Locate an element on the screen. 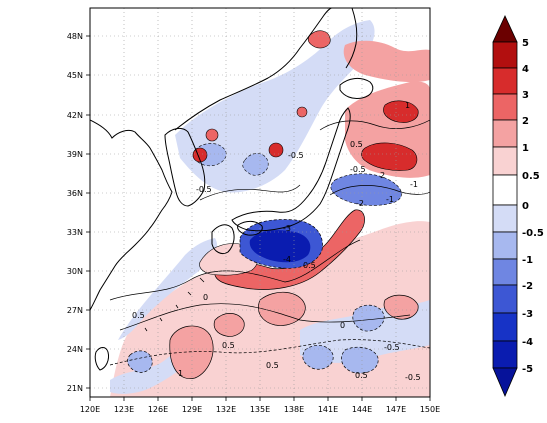 The width and height of the screenshot is (547, 423). sea-of-japan-red-strip is located at coordinates (319, 39).